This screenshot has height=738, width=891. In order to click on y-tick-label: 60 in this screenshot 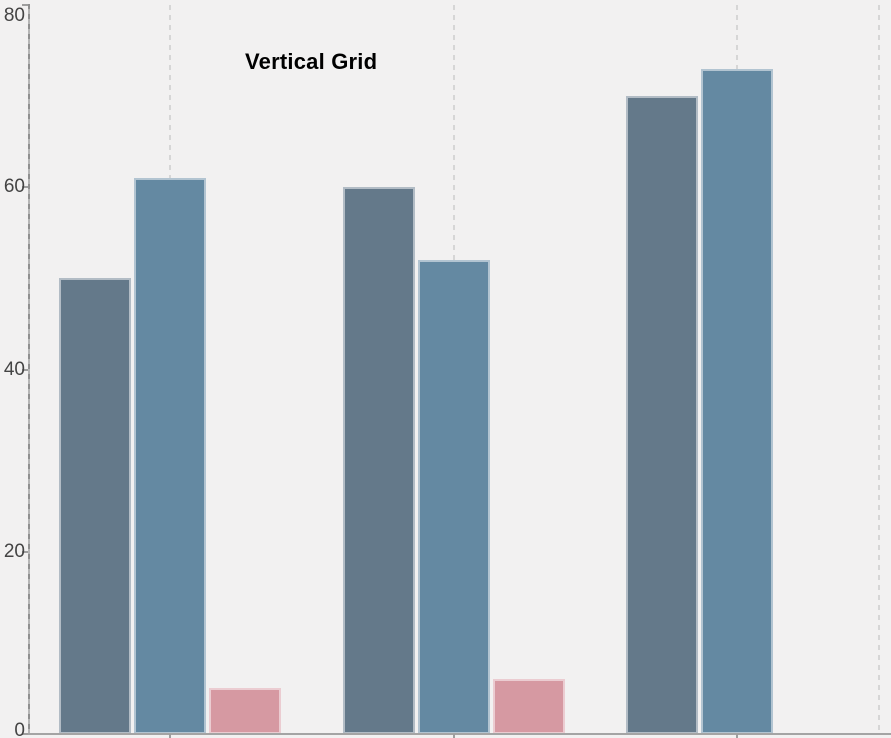, I will do `click(14, 187)`.